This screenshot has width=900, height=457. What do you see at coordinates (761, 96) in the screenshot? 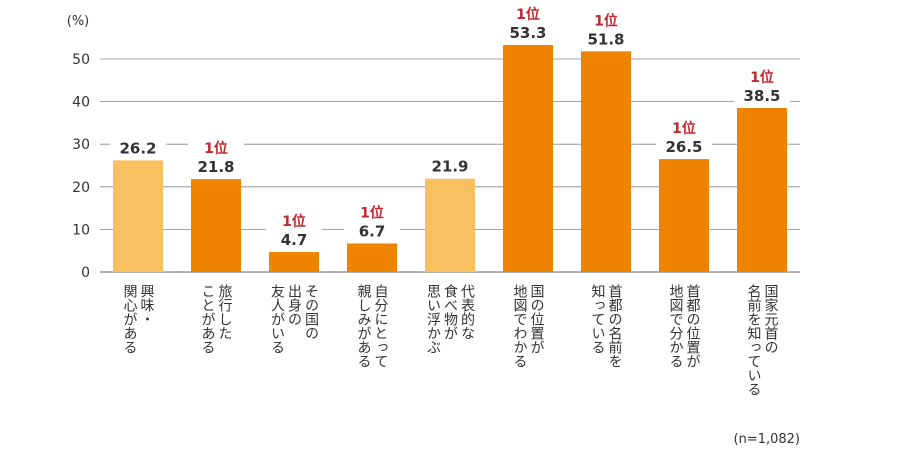
I see `data-label: 38.5` at bounding box center [761, 96].